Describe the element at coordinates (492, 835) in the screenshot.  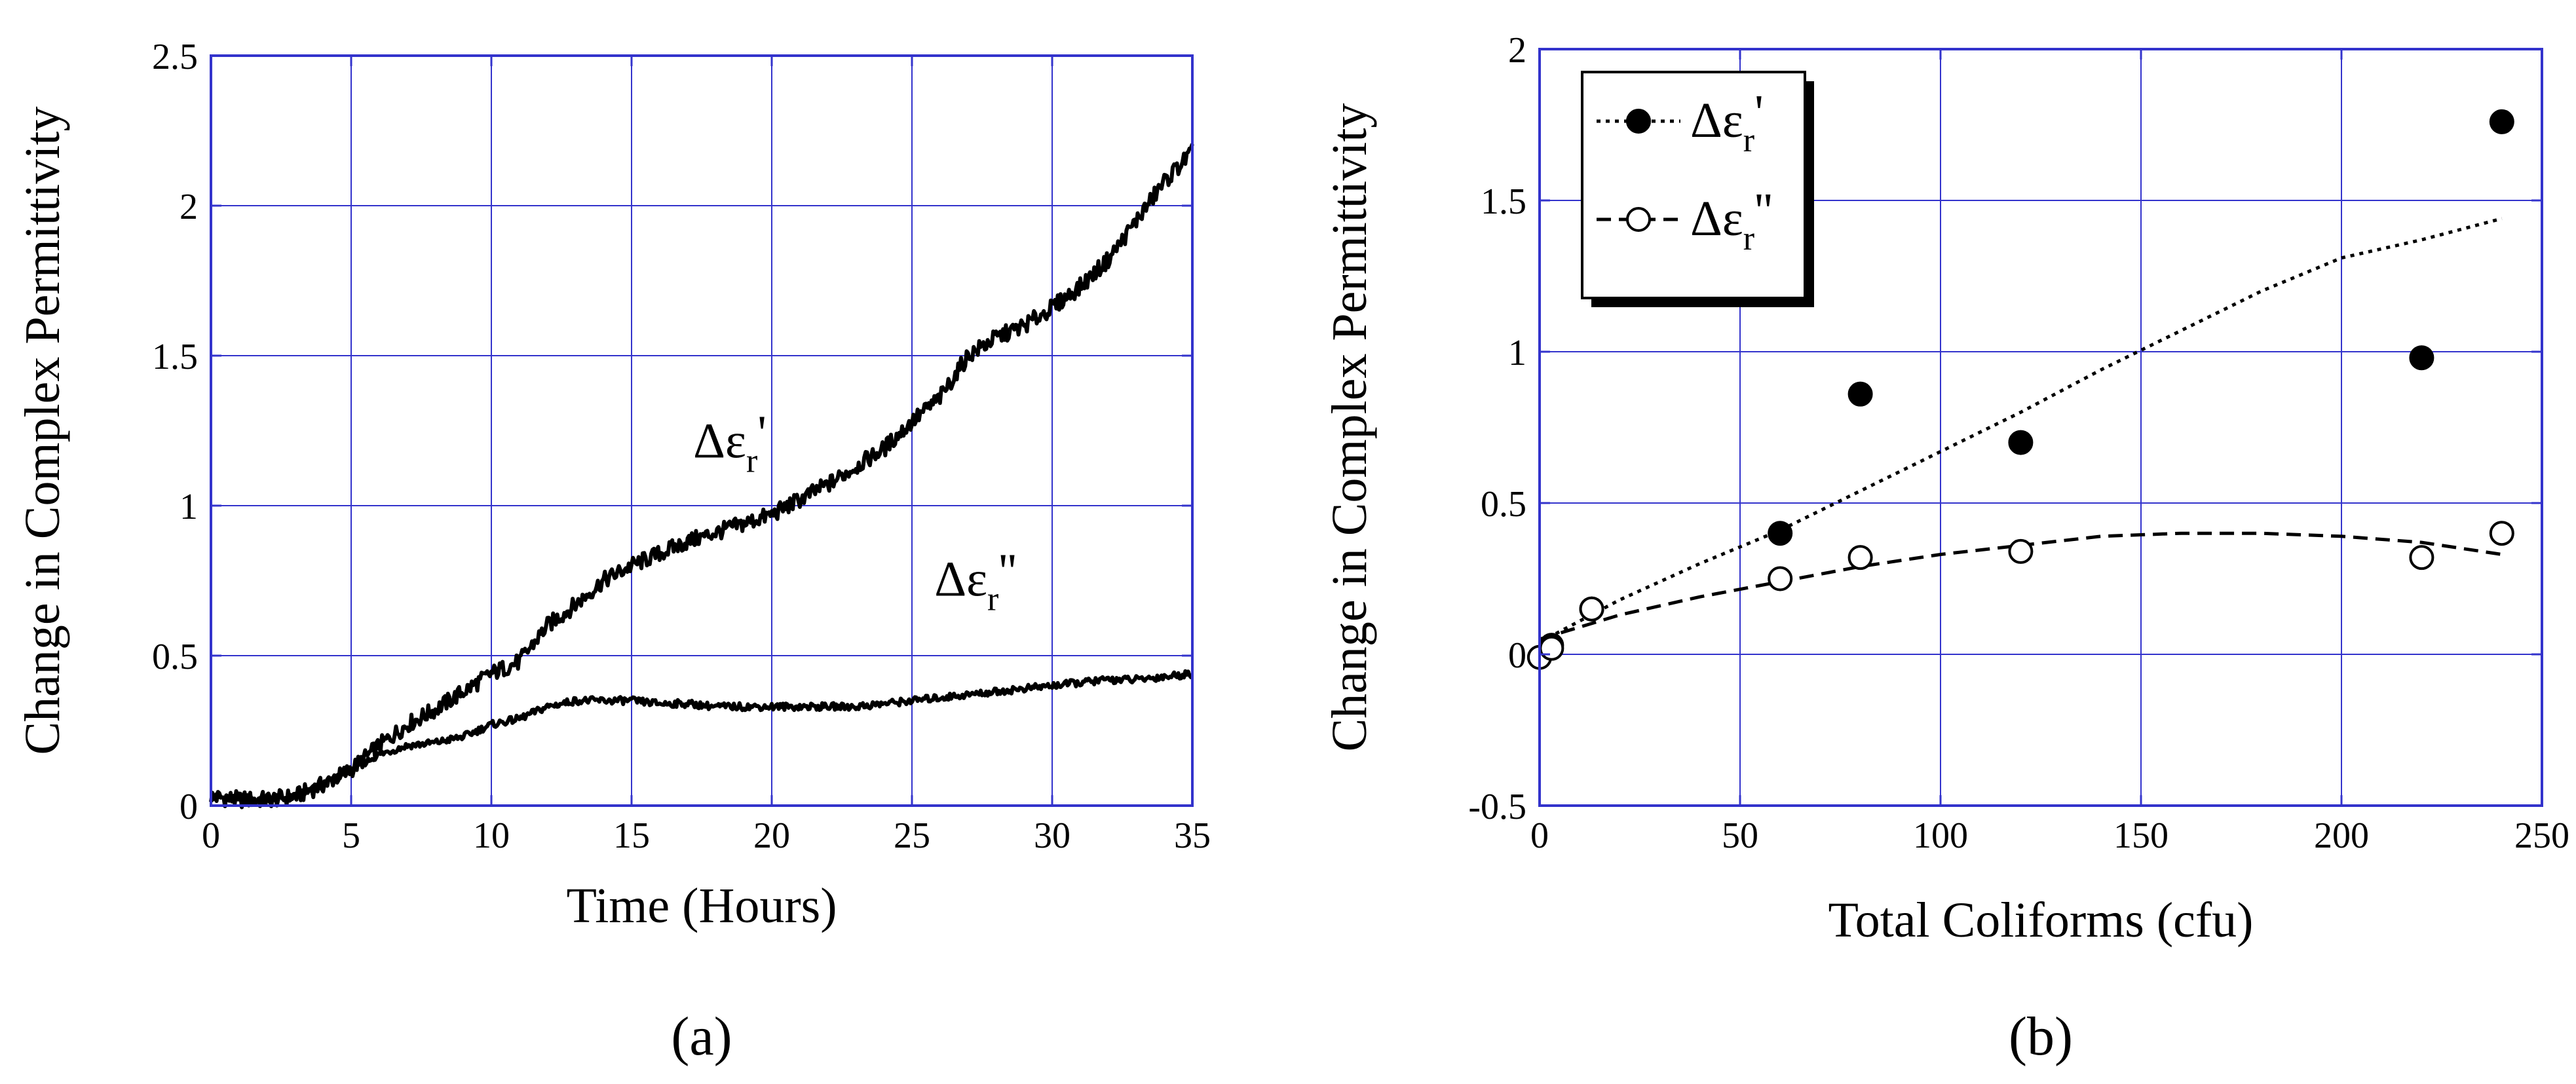
I see `x-tick-label: 10` at that location.